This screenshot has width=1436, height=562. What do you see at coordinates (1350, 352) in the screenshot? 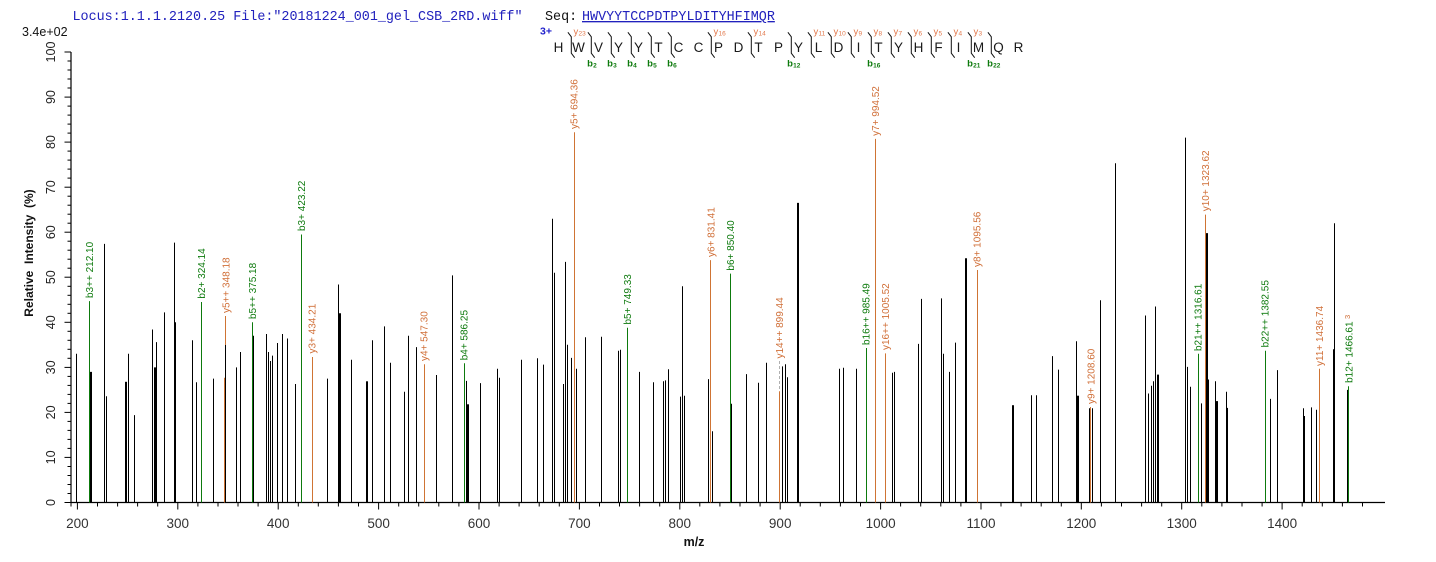
I see `svg-text: b12+ 1466.61` at bounding box center [1350, 352].